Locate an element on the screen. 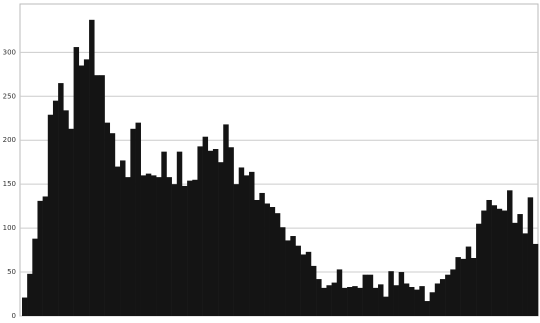 The width and height of the screenshot is (540, 323). y-tick-label: 100 is located at coordinates (9, 228).